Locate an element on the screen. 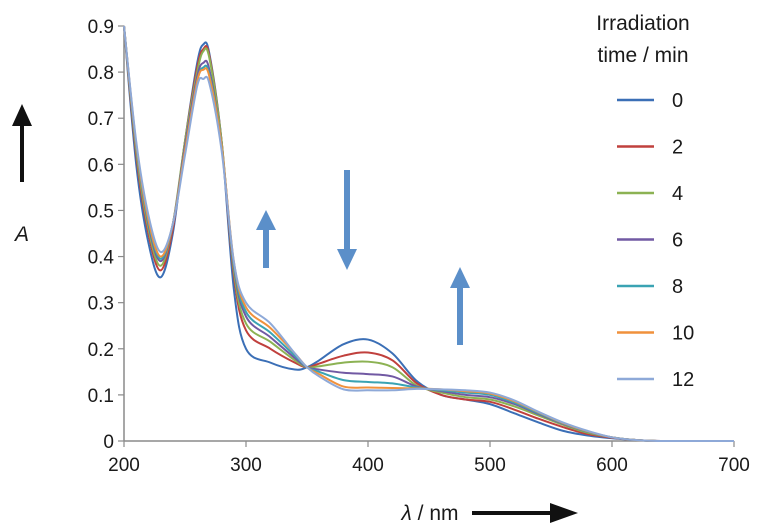  x-axis-title-unit: / nm is located at coordinates (435, 513).